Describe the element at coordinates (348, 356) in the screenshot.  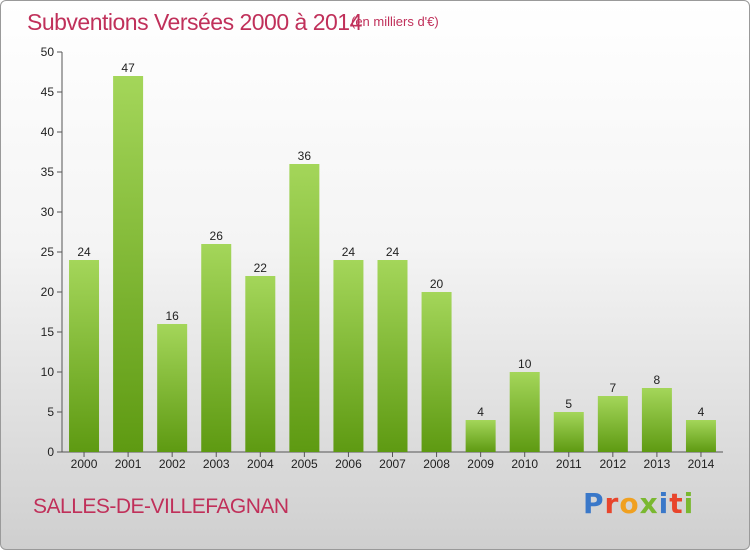
I see `bar-2006` at that location.